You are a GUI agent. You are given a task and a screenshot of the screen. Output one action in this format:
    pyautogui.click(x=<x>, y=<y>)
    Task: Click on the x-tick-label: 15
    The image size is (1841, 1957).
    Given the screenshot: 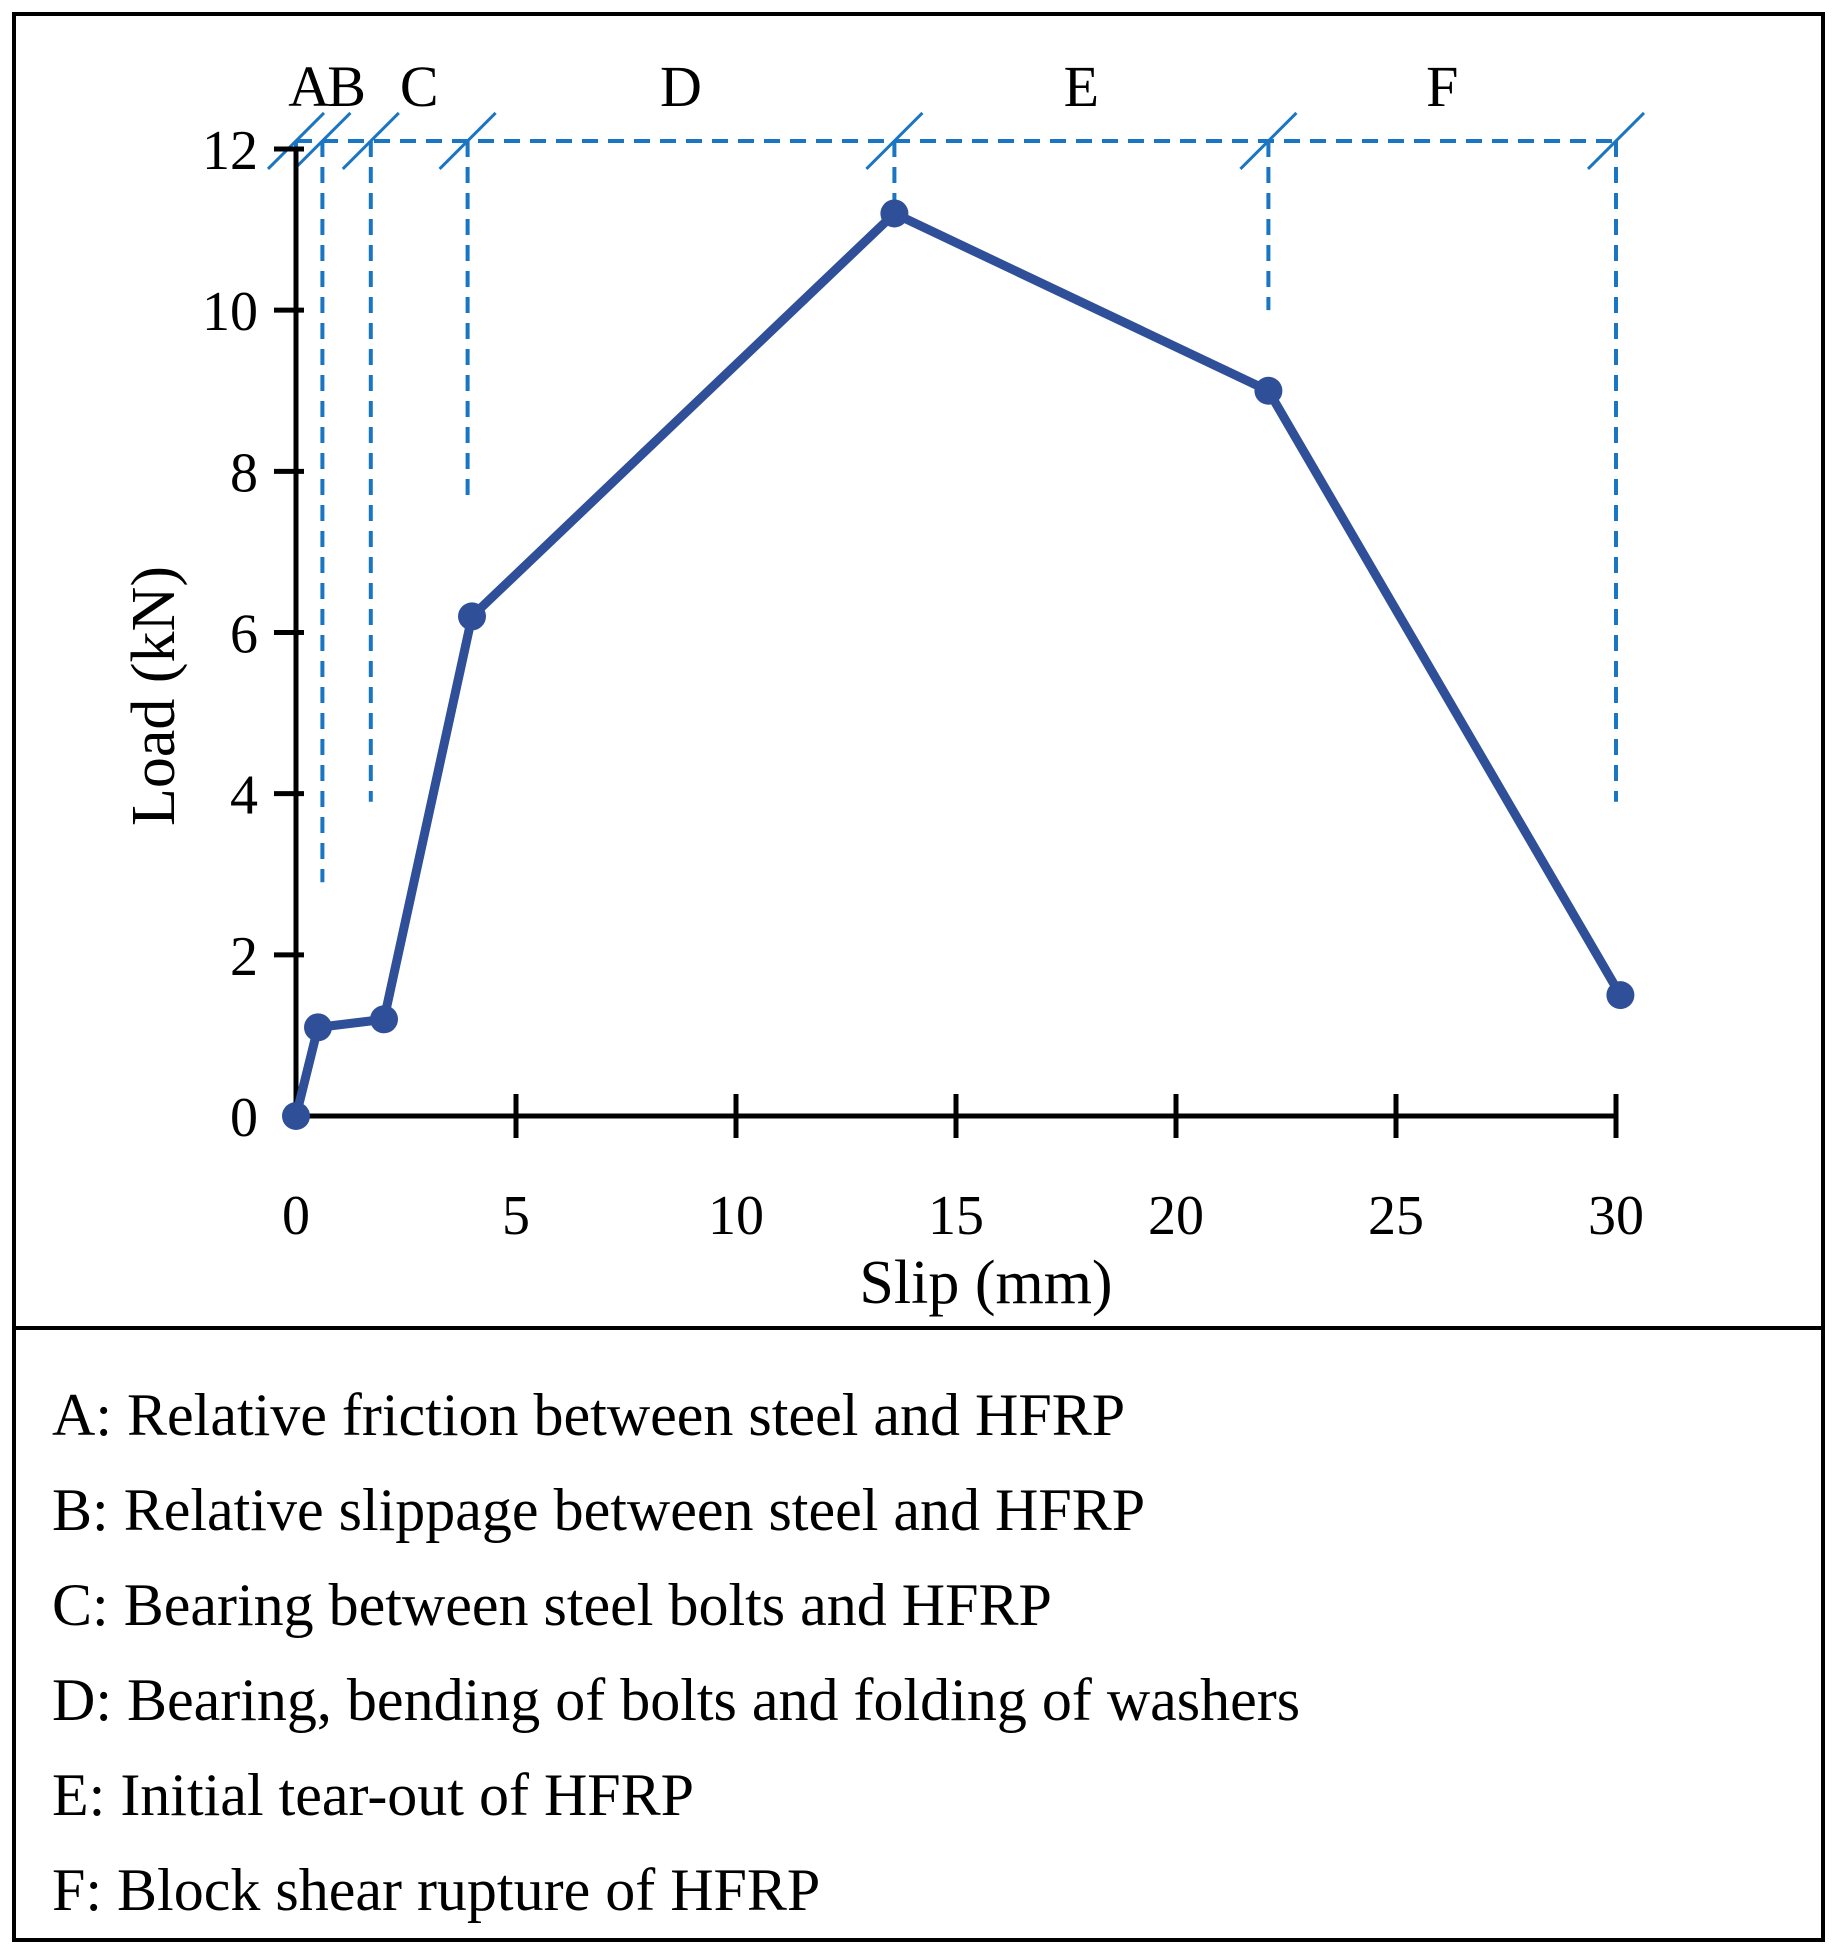 What is the action you would take?
    pyautogui.click(x=956, y=1216)
    